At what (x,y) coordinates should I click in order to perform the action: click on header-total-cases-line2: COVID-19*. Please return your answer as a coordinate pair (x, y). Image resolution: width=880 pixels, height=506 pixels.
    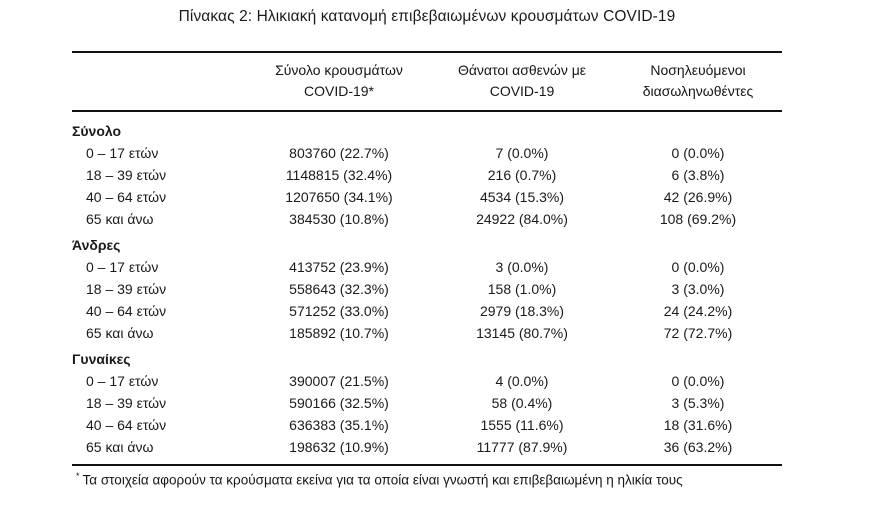
    Looking at the image, I should click on (339, 91).